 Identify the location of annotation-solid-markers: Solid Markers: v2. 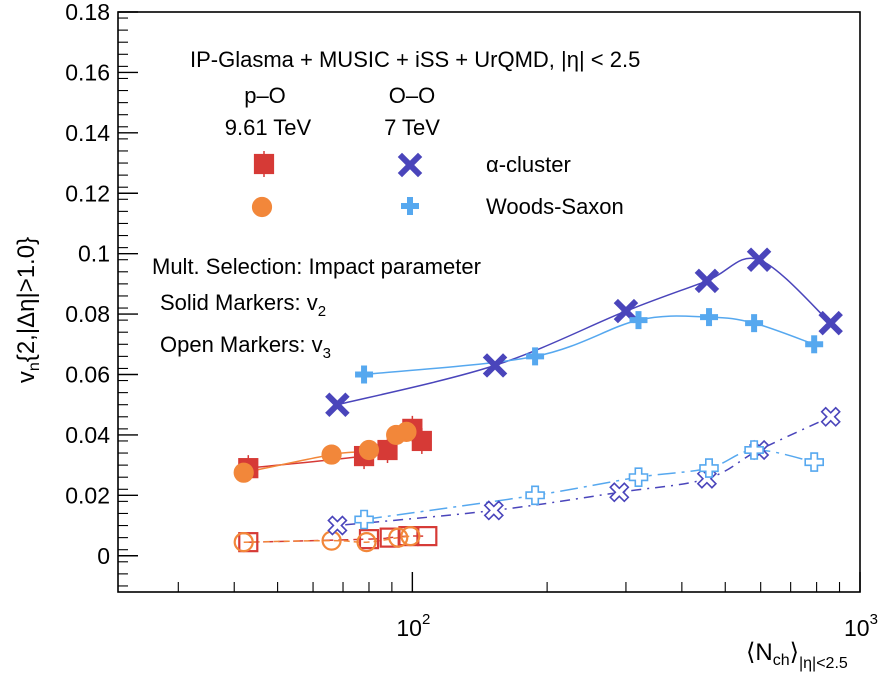
(243, 305).